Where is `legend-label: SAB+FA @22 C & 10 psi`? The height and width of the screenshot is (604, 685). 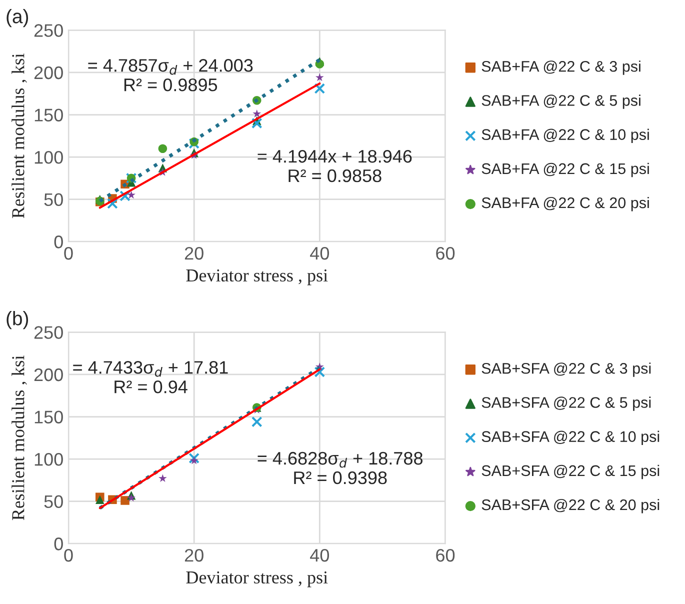
legend-label: SAB+FA @22 C & 10 psi is located at coordinates (565, 136).